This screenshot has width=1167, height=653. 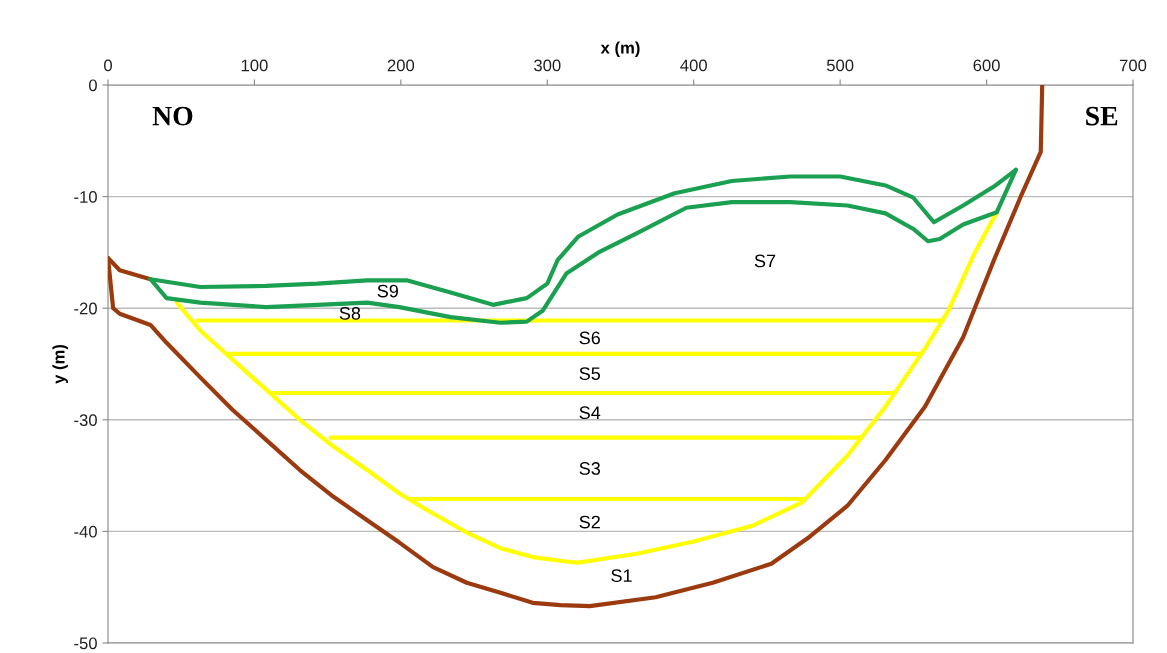 I want to click on y-axis-title: y (m), so click(x=60, y=364).